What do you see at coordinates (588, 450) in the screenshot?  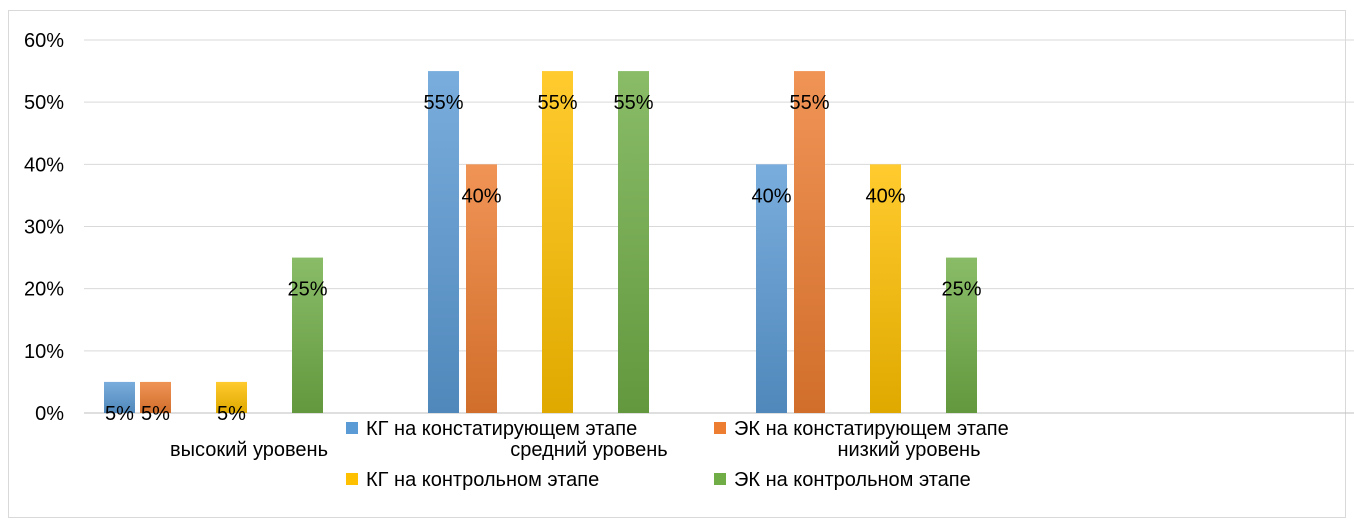 I see `category-label: средний уровень` at bounding box center [588, 450].